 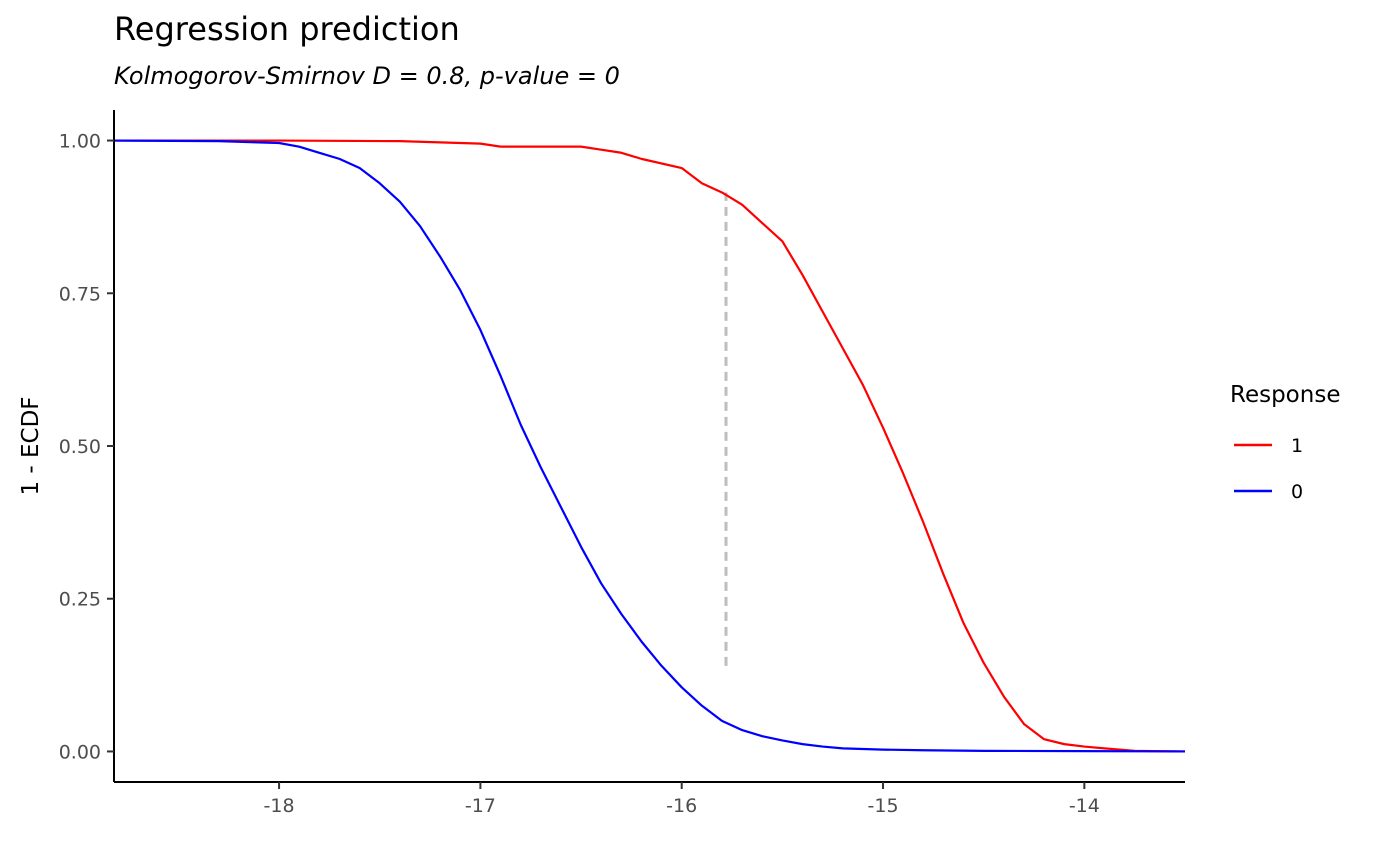 What do you see at coordinates (1285, 395) in the screenshot?
I see `legend-title: Response` at bounding box center [1285, 395].